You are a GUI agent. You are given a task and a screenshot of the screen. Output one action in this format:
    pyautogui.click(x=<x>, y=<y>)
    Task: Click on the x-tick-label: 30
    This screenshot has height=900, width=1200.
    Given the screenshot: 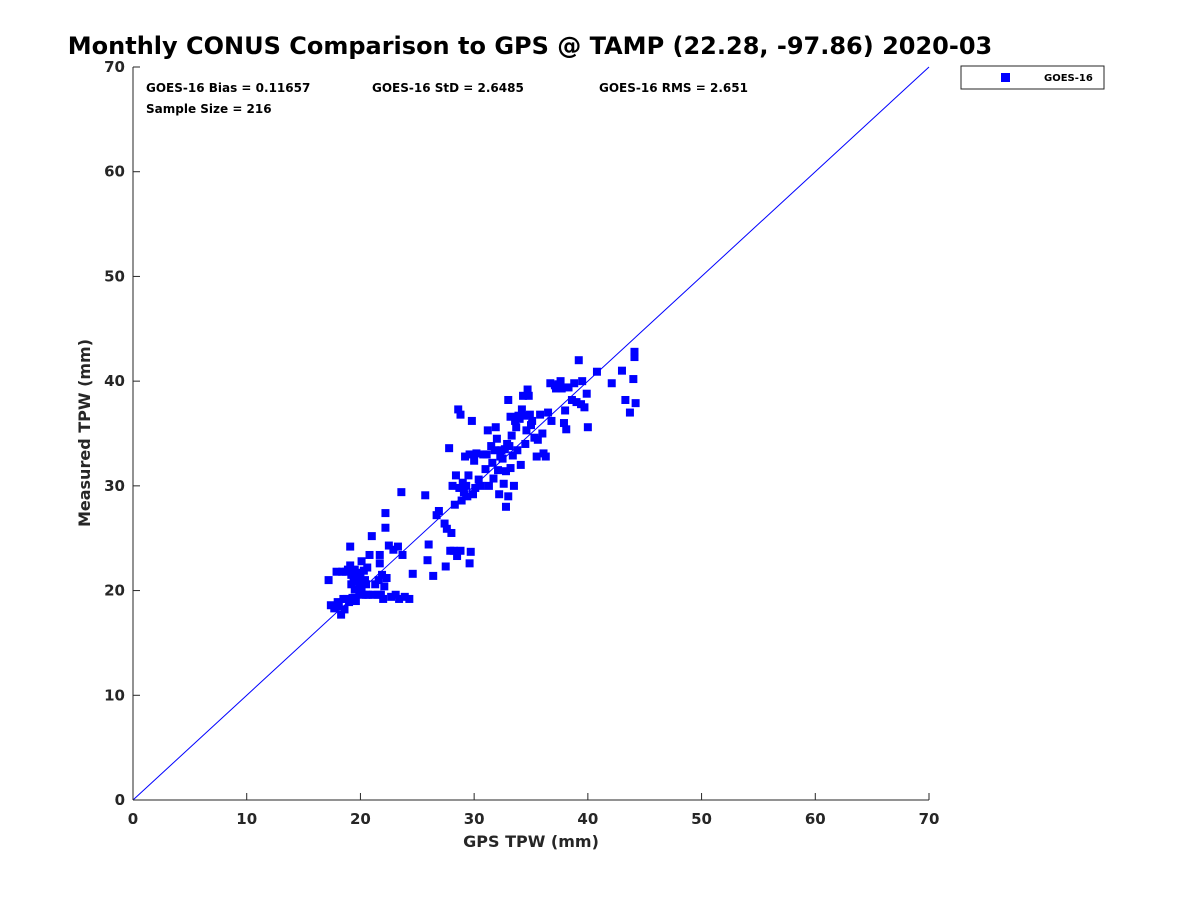 What is the action you would take?
    pyautogui.click(x=474, y=819)
    